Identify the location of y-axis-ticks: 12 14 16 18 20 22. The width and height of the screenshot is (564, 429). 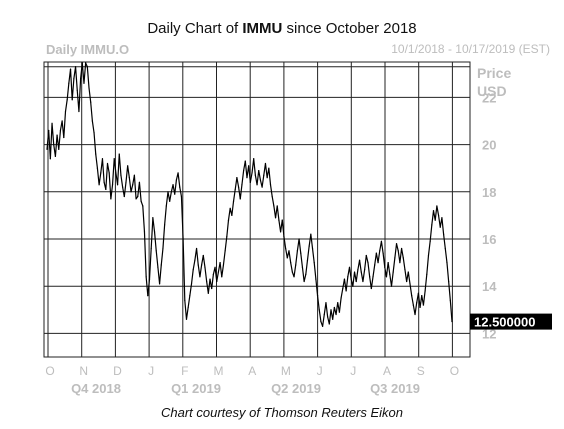
(489, 215).